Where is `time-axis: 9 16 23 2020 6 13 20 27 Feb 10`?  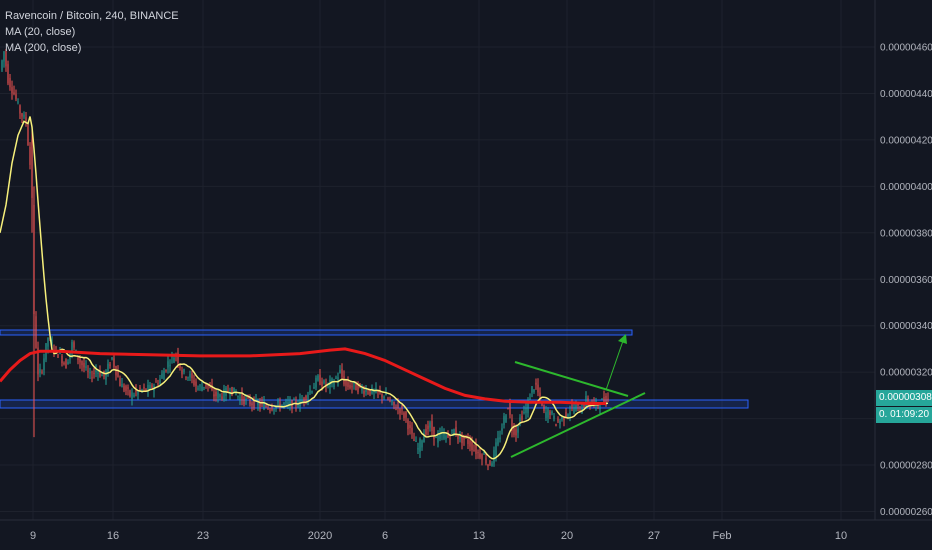
time-axis: 9 16 23 2020 6 13 20 27 Feb 10 is located at coordinates (466, 530).